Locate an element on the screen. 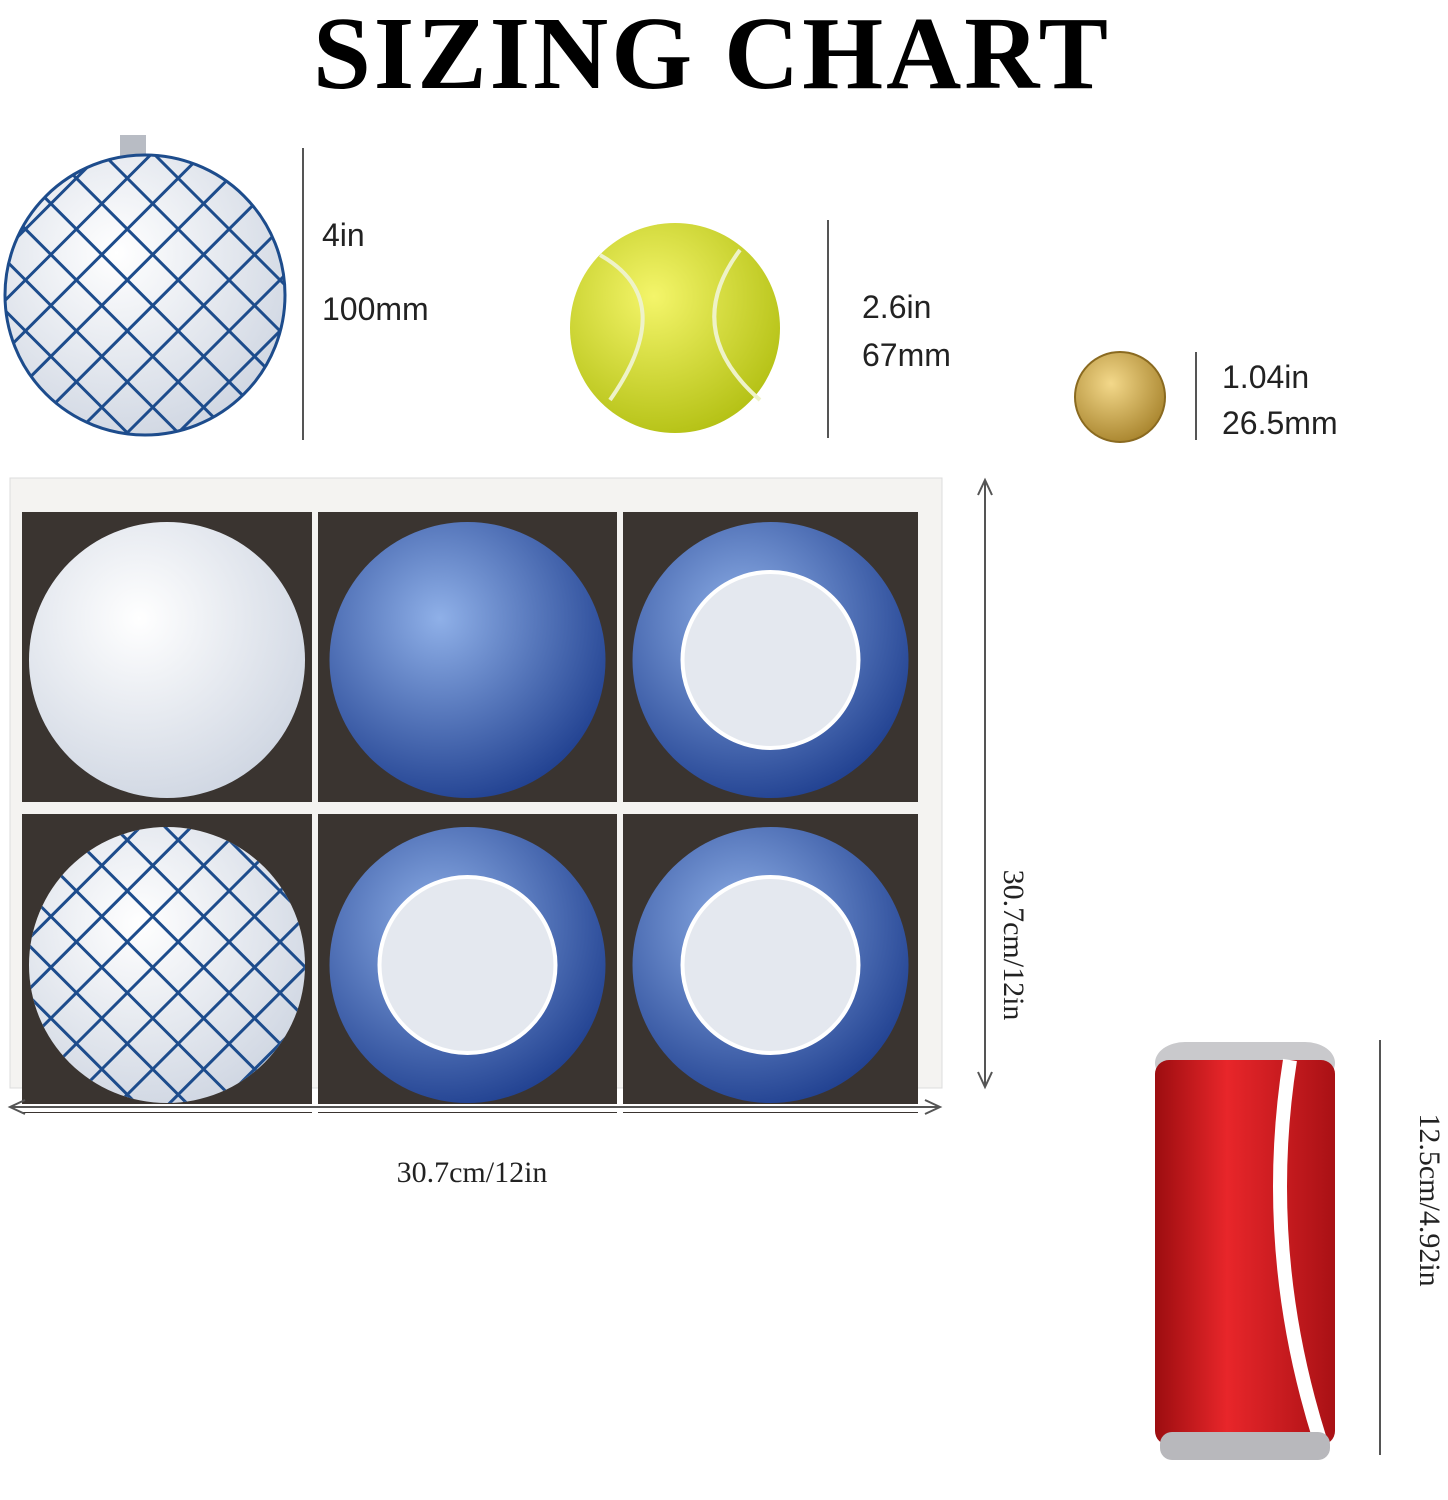 The height and width of the screenshot is (1500, 1448). coin is located at coordinates (1120, 397).